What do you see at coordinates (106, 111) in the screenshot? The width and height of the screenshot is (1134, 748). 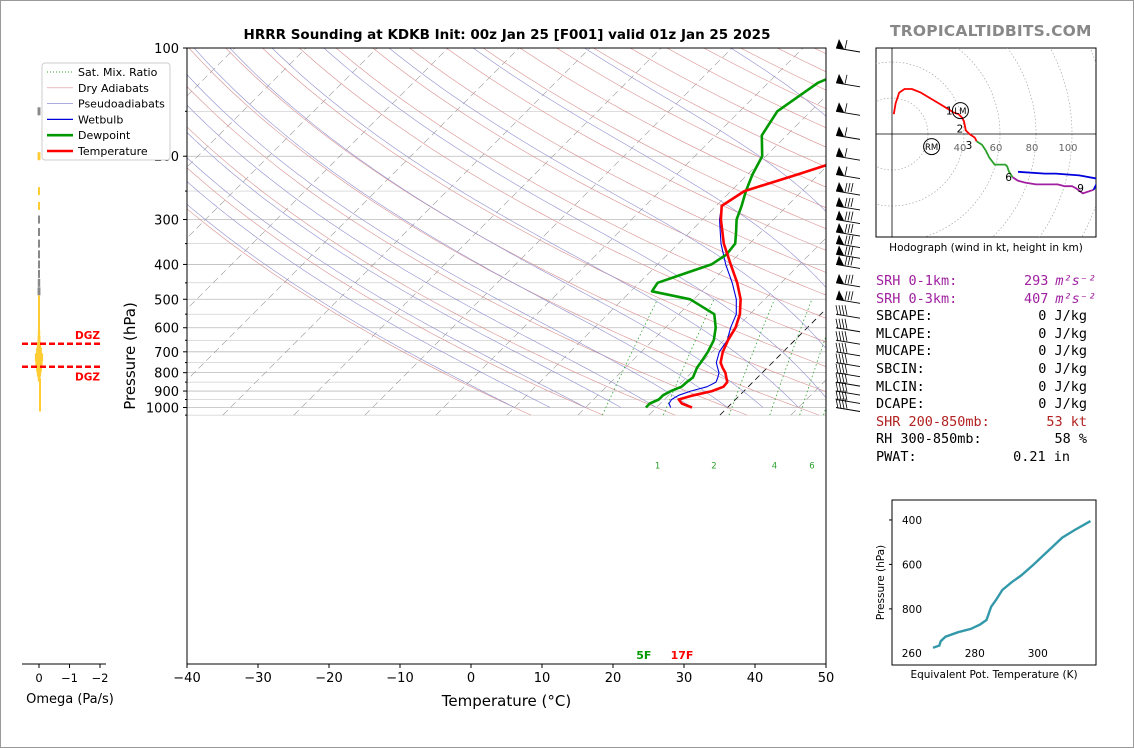 I see `legend-box` at bounding box center [106, 111].